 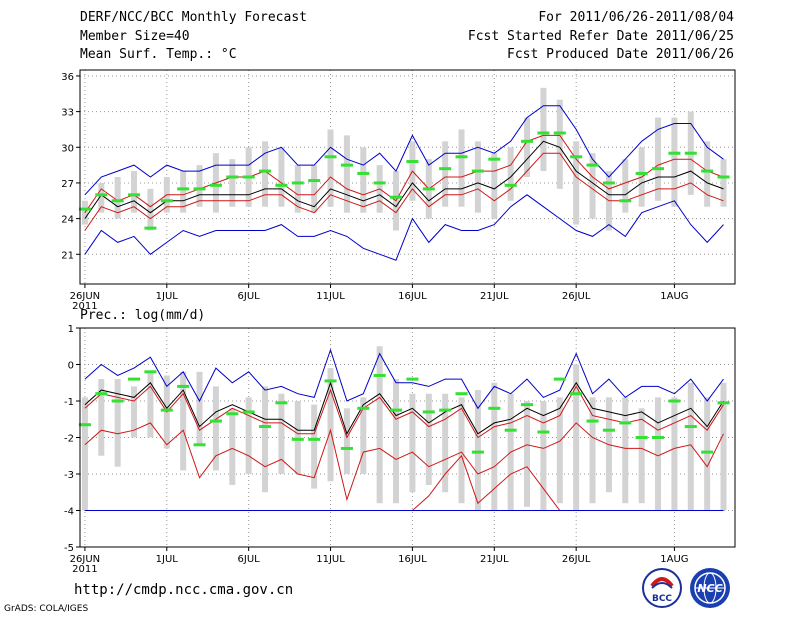 What do you see at coordinates (662, 599) in the screenshot?
I see `bcc-logo-text: BCC` at bounding box center [662, 599].